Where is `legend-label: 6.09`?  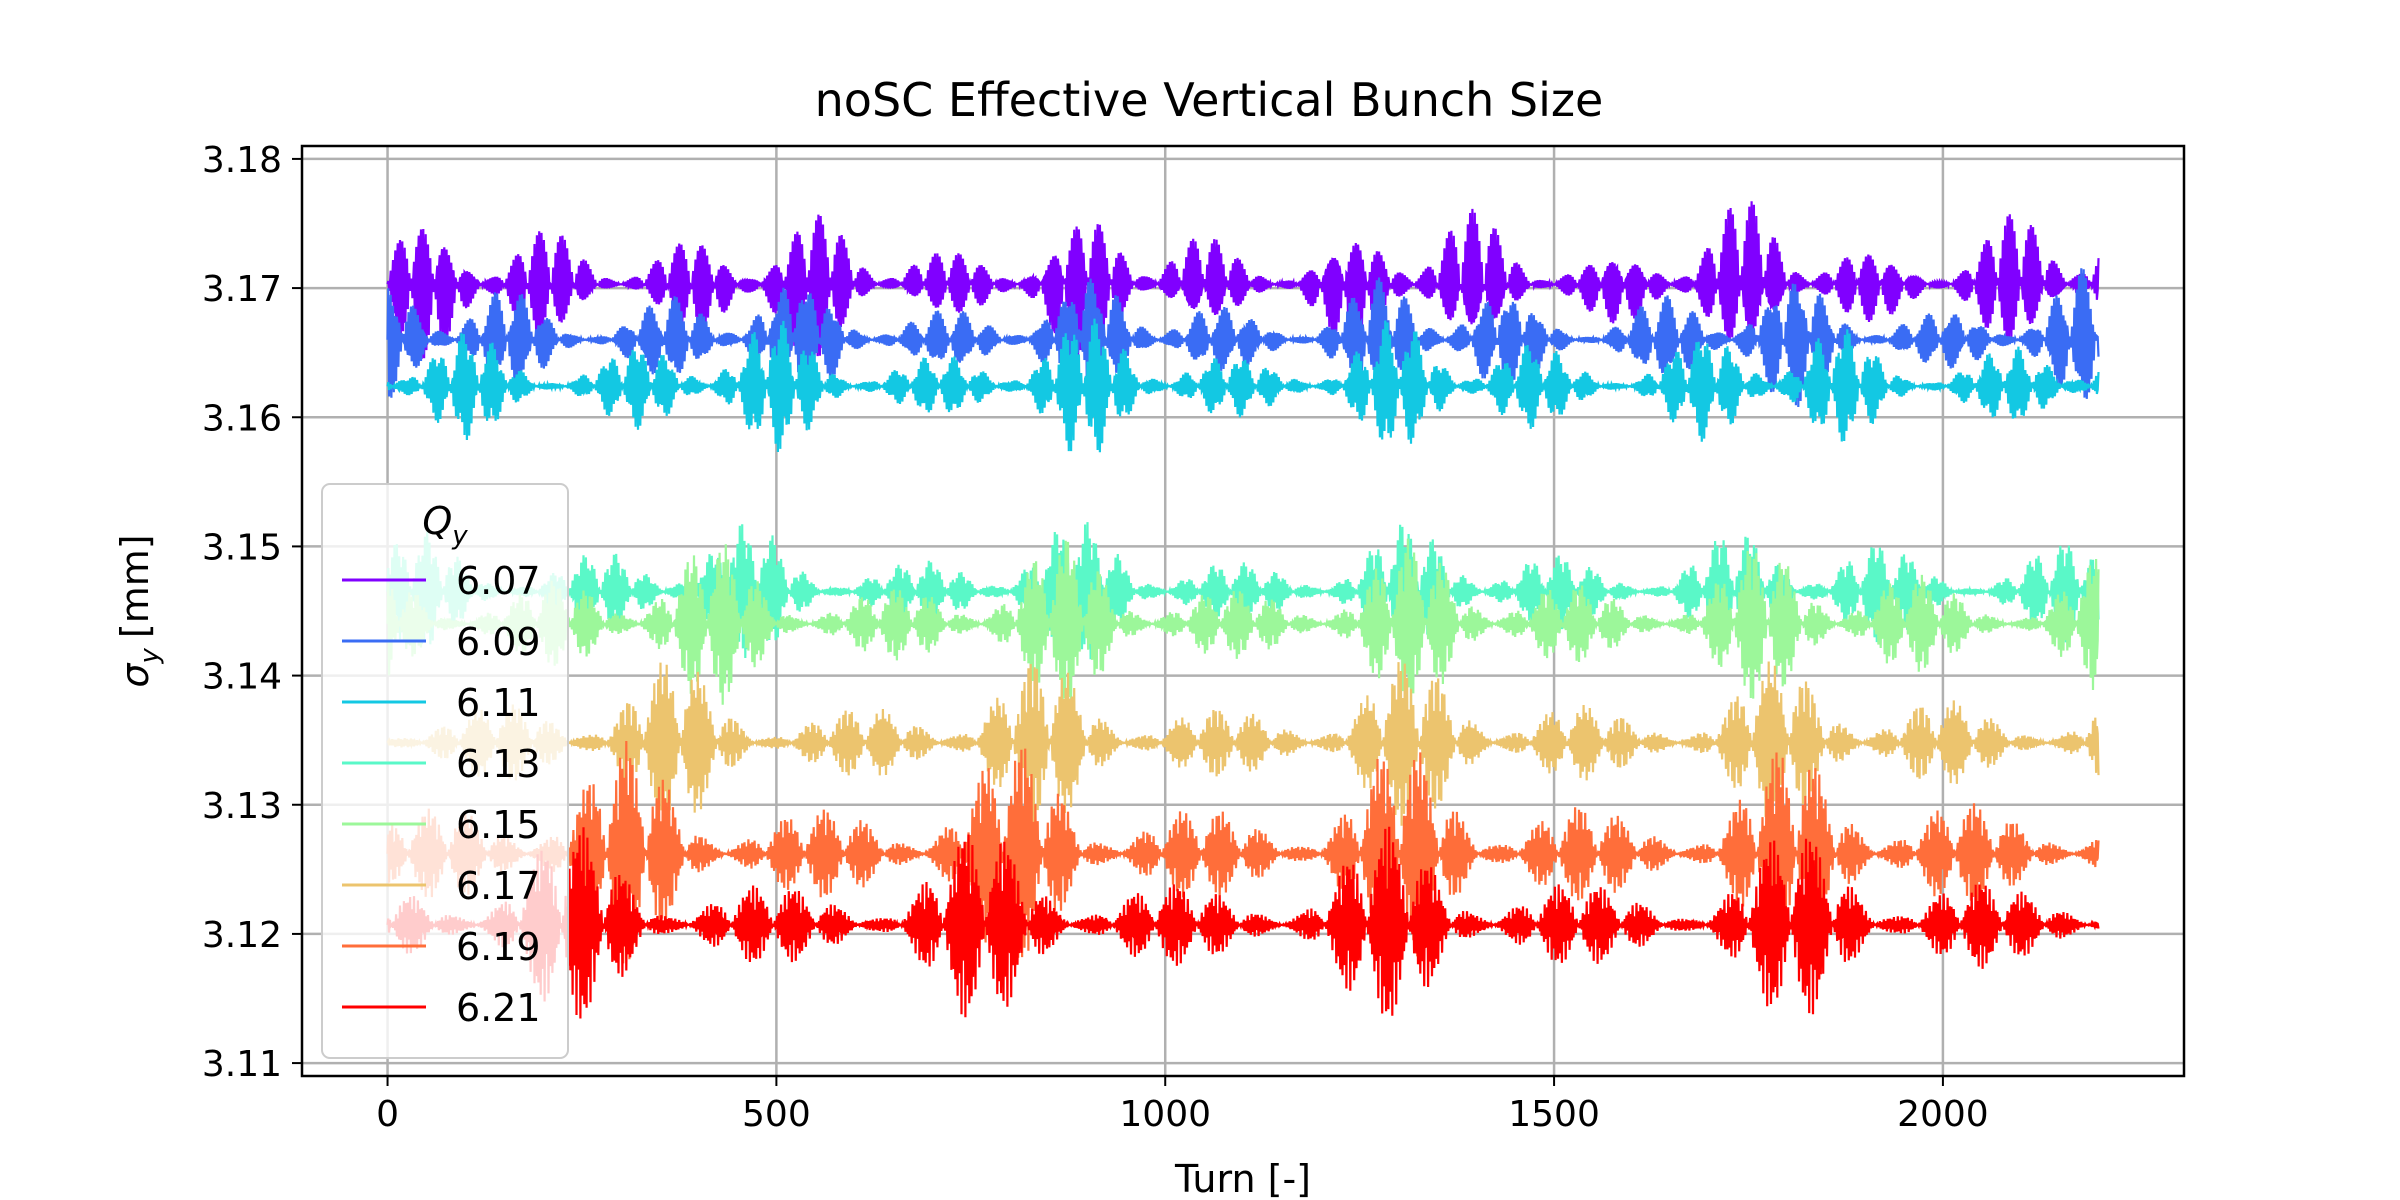
legend-label: 6.09 is located at coordinates (498, 642).